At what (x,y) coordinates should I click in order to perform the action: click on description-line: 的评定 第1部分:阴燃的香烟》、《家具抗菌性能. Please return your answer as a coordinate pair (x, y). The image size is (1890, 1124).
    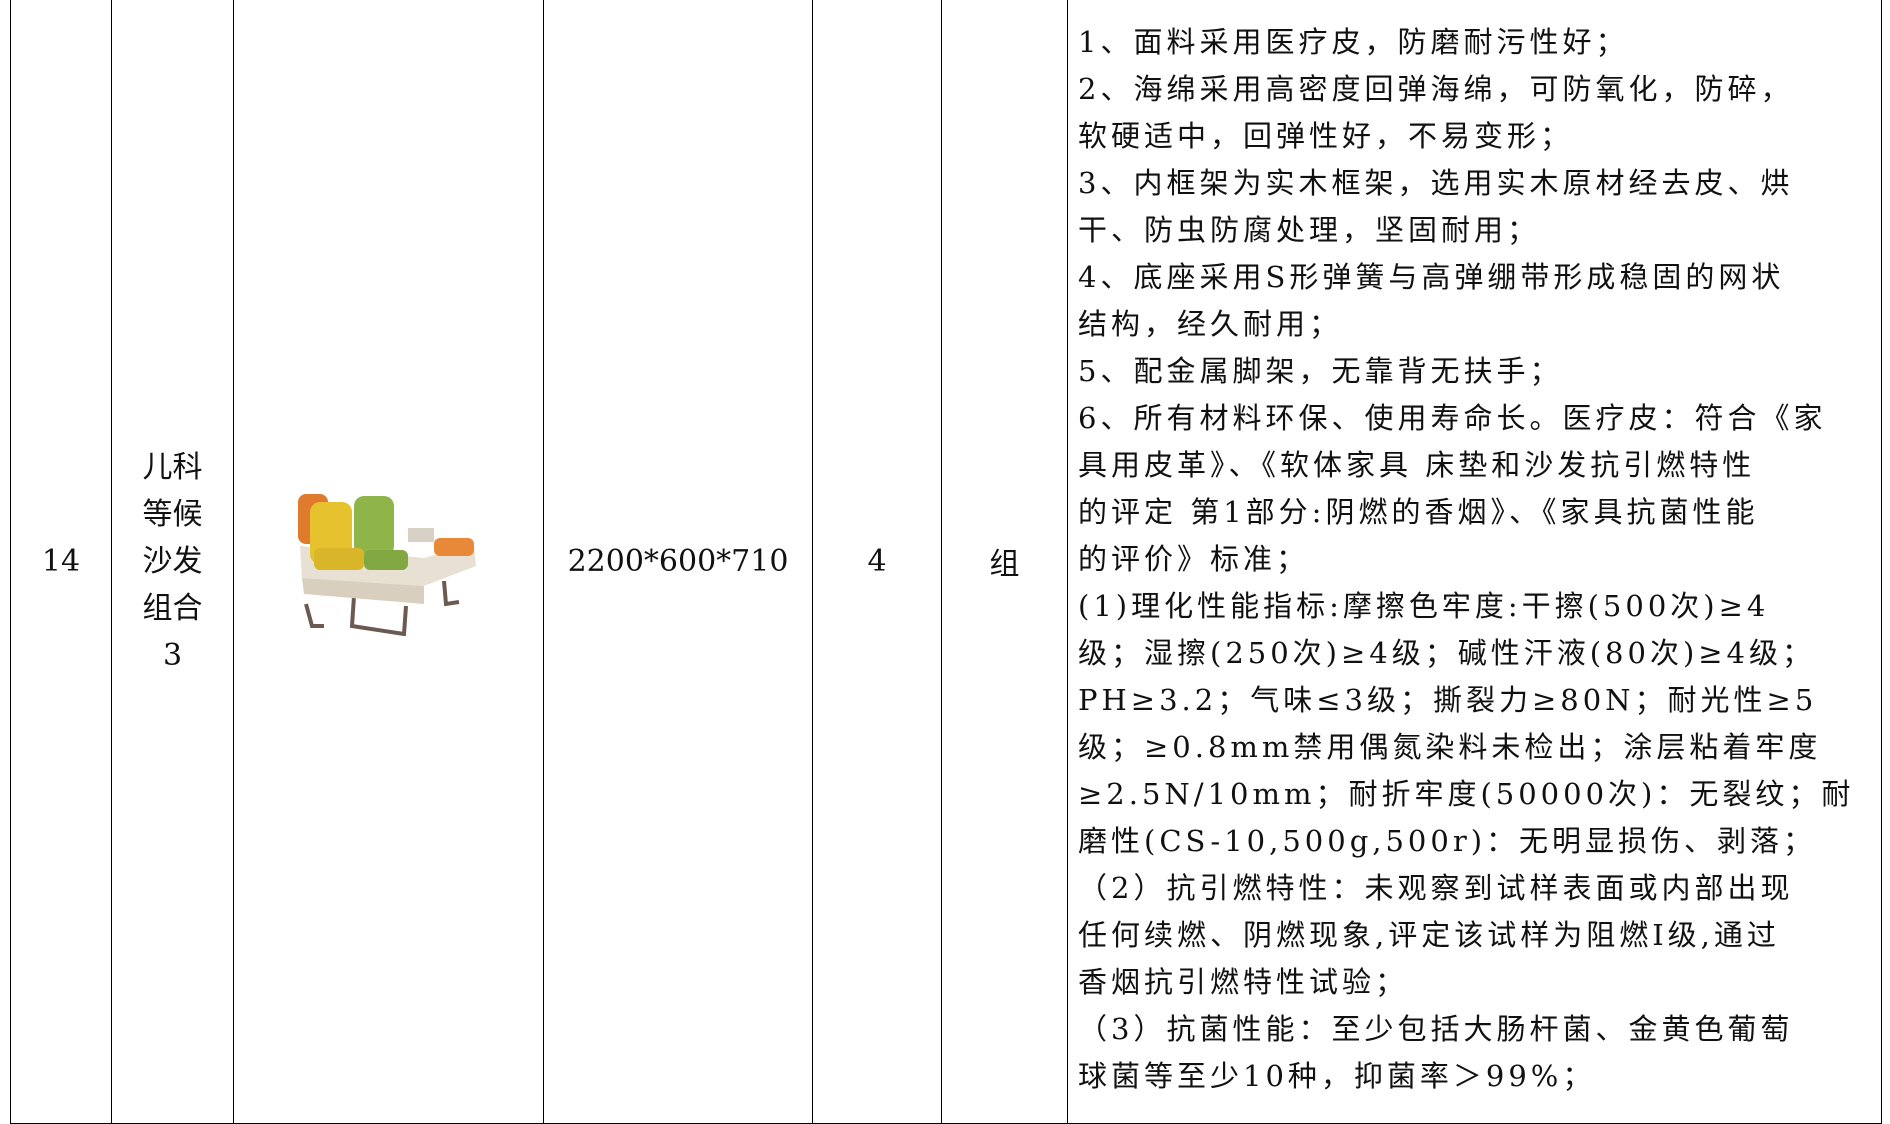
    Looking at the image, I should click on (1418, 512).